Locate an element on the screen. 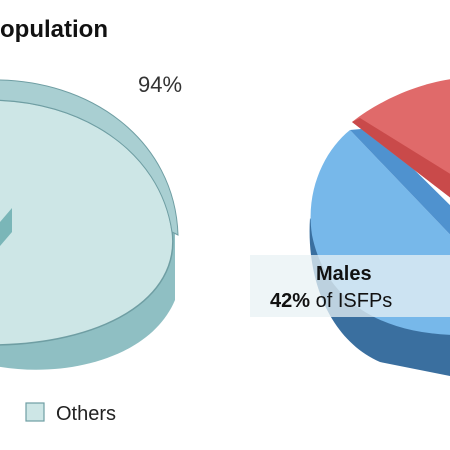 The height and width of the screenshot is (450, 450). slice-males-band is located at coordinates (400, 181).